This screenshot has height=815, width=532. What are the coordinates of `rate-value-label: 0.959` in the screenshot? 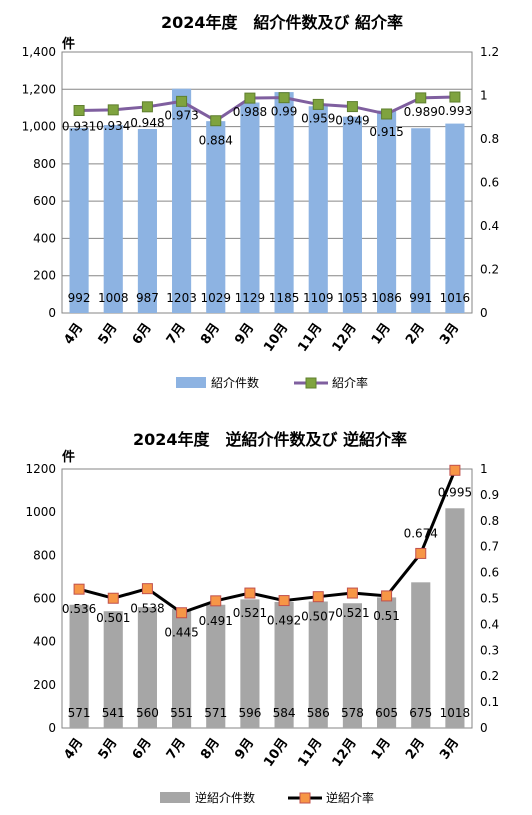 It's located at (318, 118).